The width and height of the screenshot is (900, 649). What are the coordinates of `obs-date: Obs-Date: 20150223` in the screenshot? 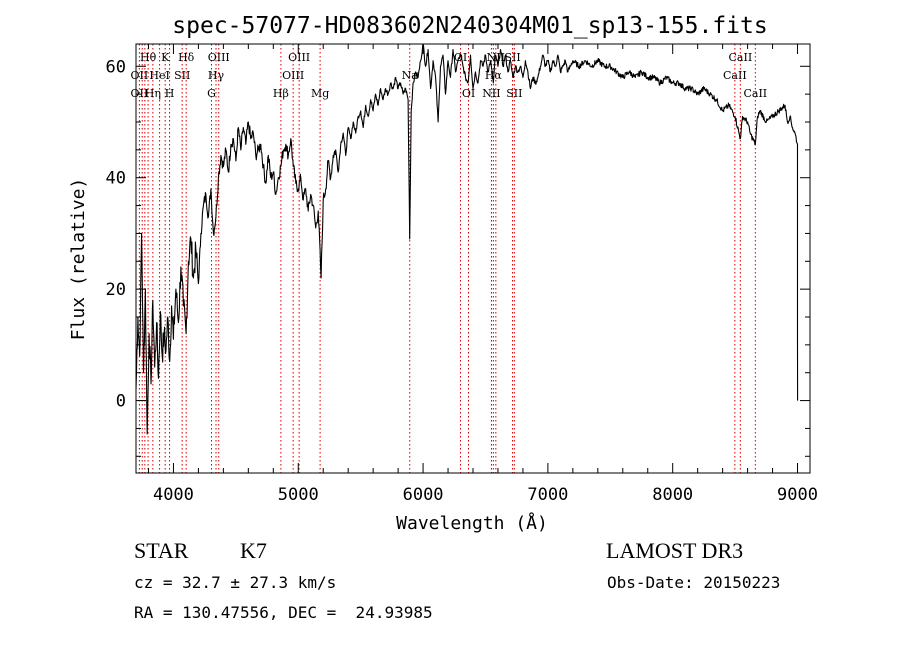 It's located at (694, 582).